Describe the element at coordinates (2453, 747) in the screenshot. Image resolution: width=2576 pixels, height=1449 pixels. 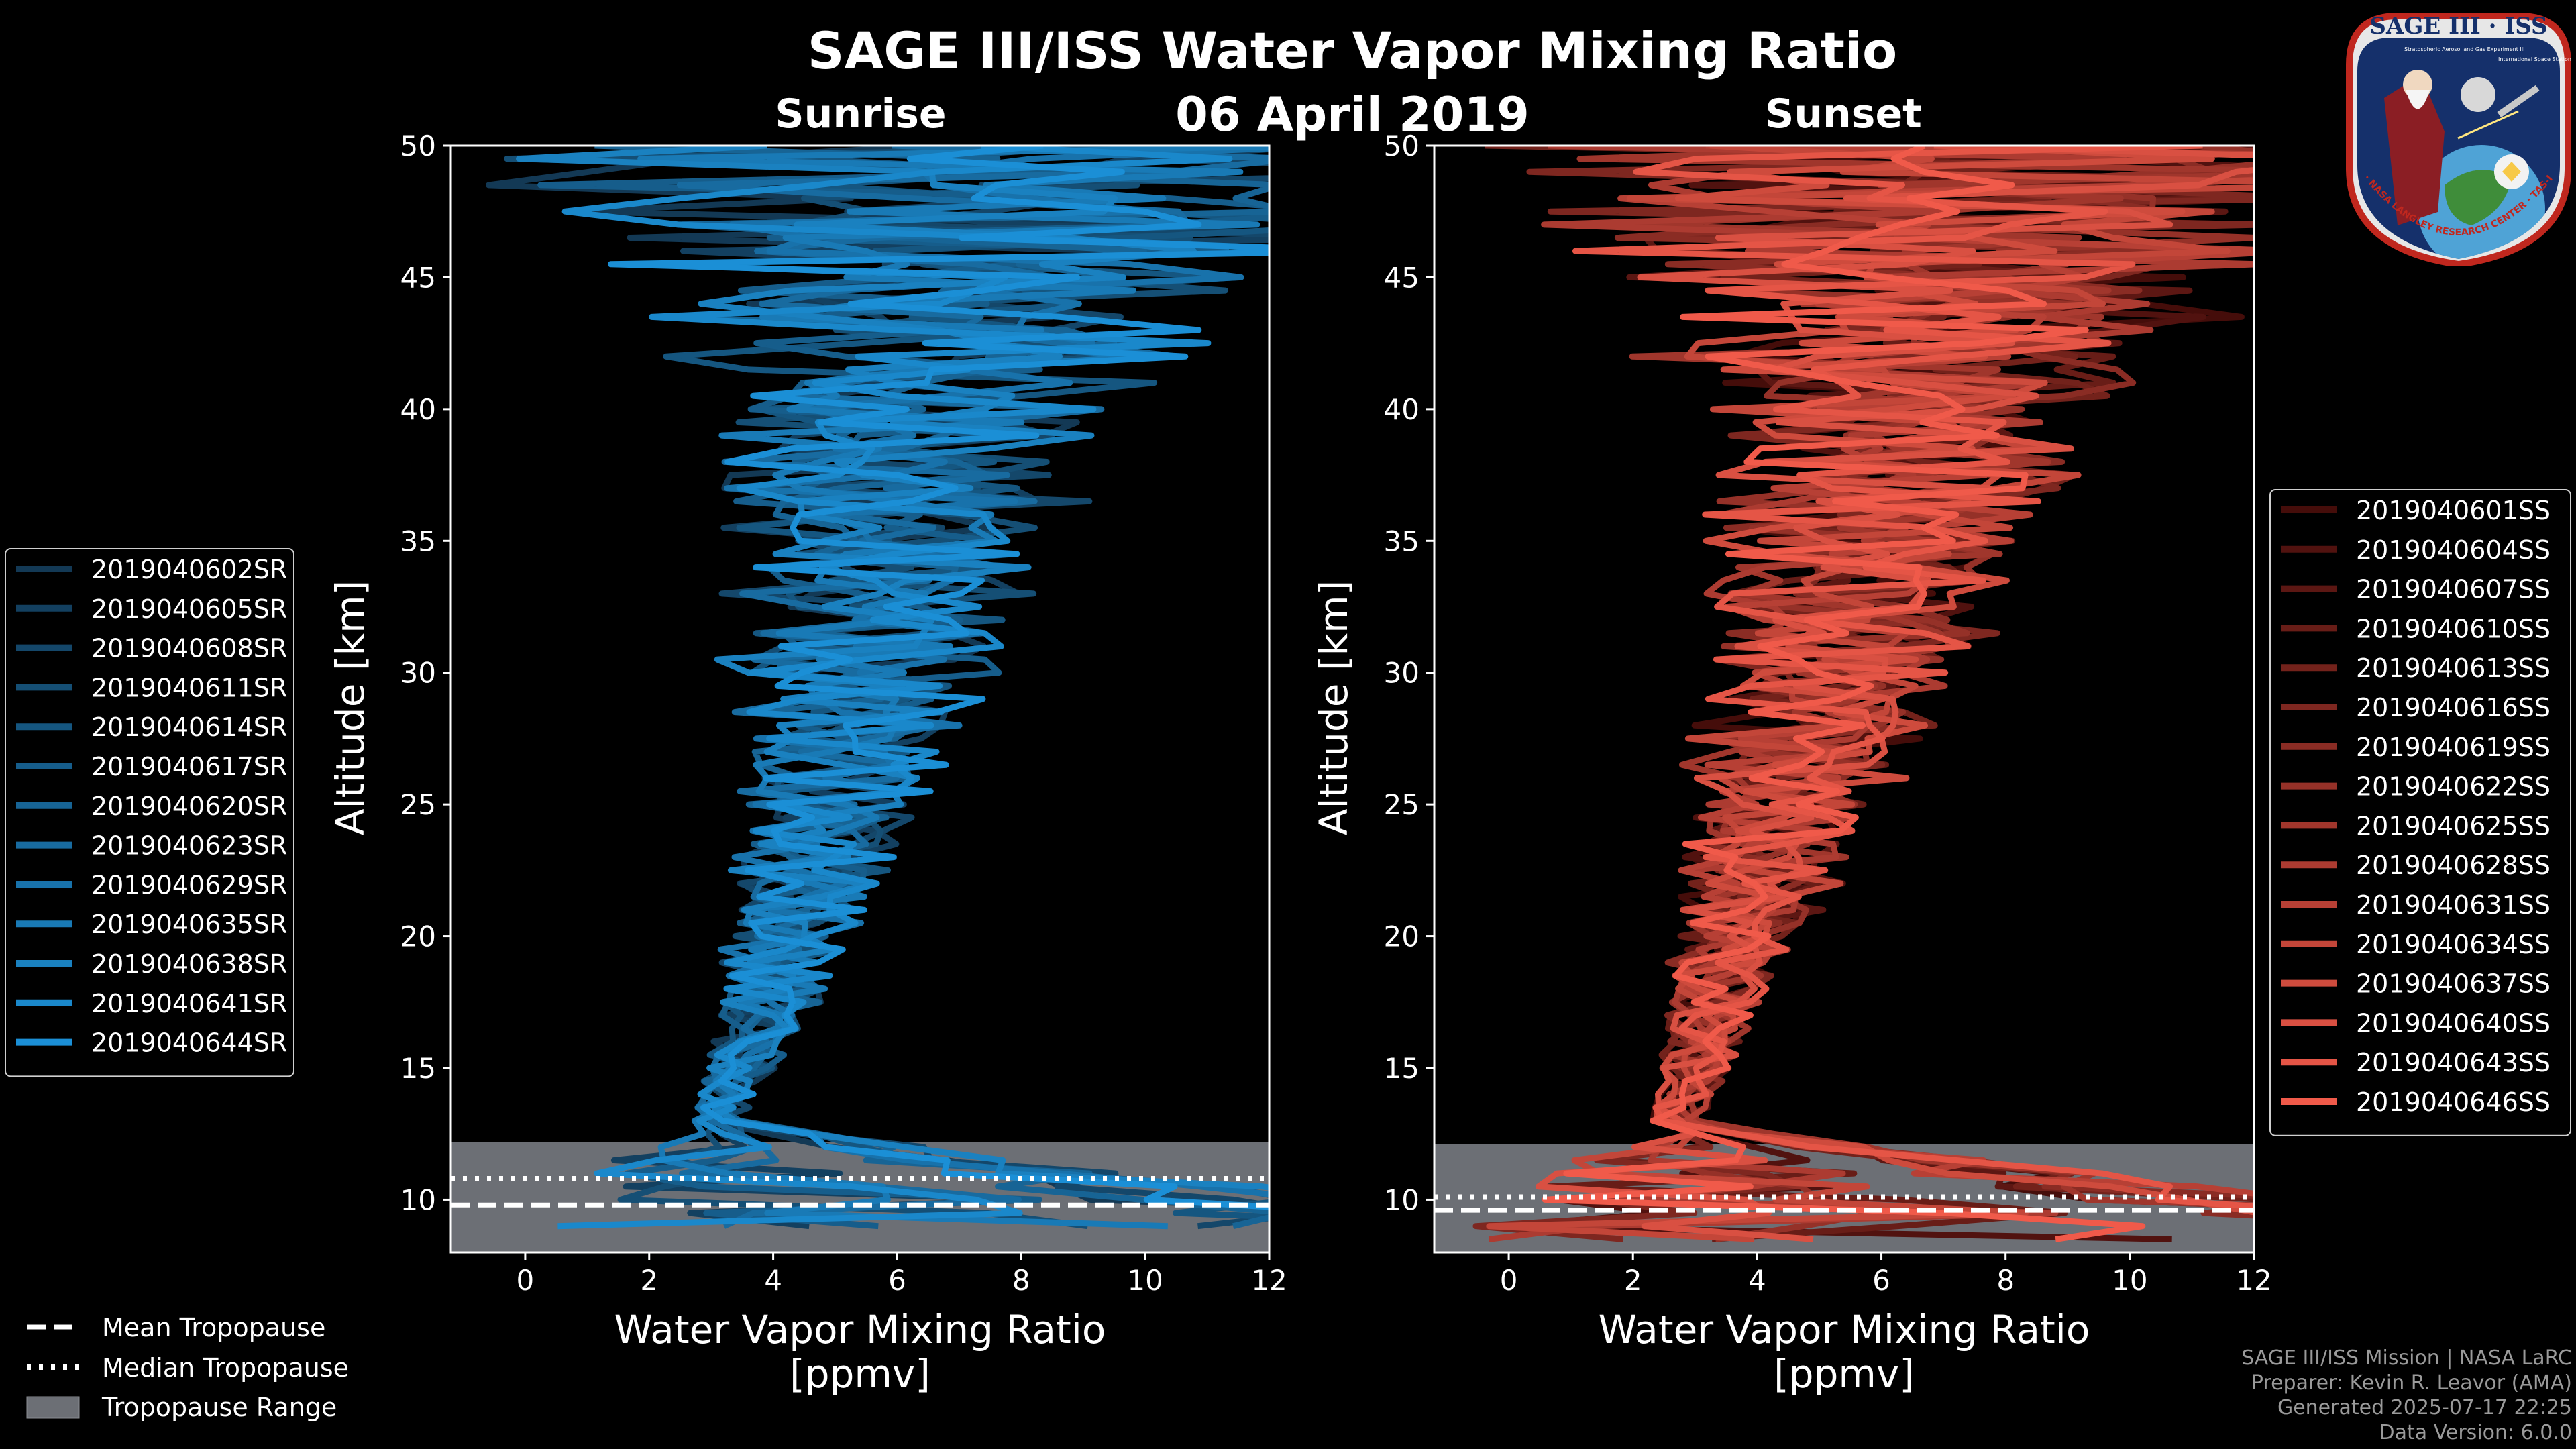
I see `legend-entry-2019040619SS: 2019040619SS` at that location.